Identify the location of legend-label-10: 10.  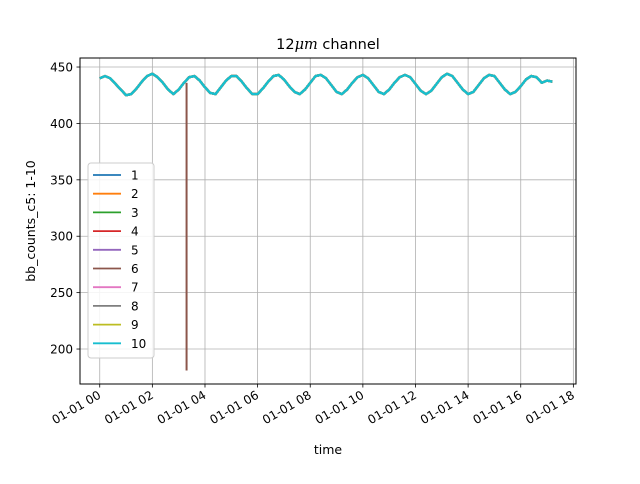
(138, 344).